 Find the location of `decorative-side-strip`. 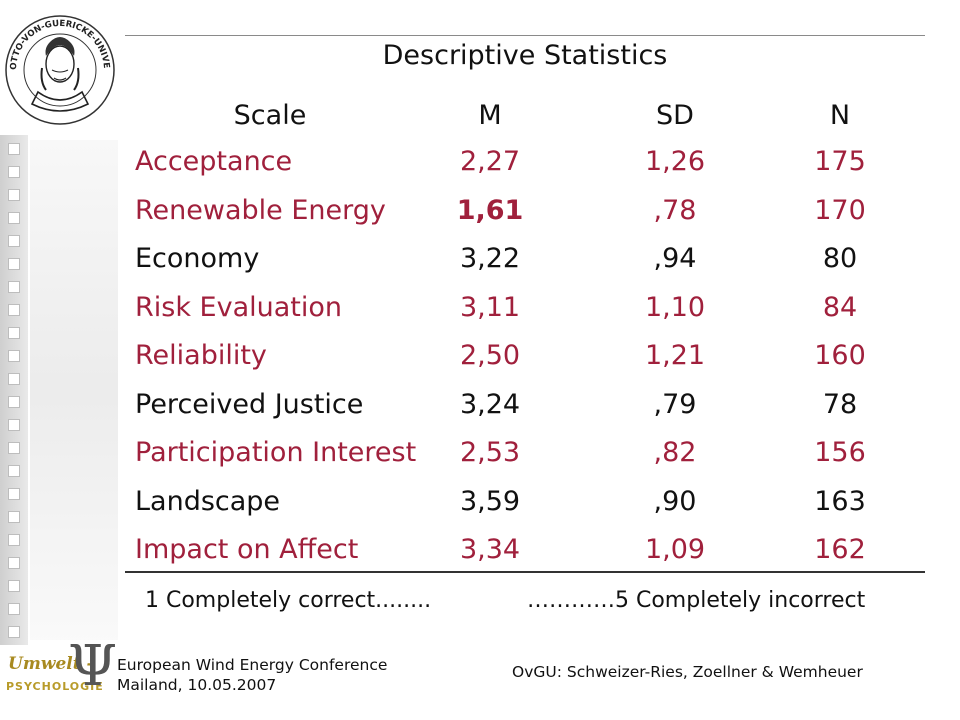

decorative-side-strip is located at coordinates (14, 390).